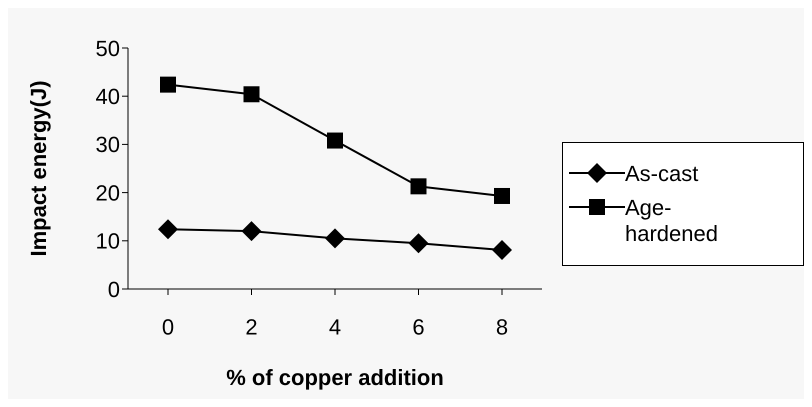 Image resolution: width=812 pixels, height=407 pixels. Describe the element at coordinates (662, 173) in the screenshot. I see `legend-label: As-cast` at that location.